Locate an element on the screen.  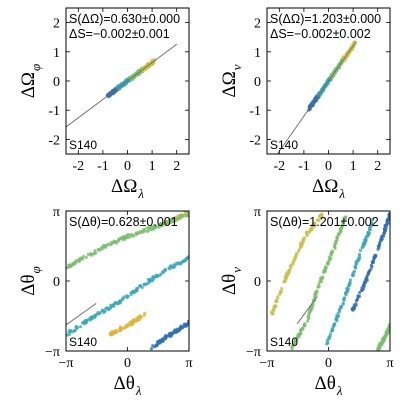
panel-frame is located at coordinates (127, 281).